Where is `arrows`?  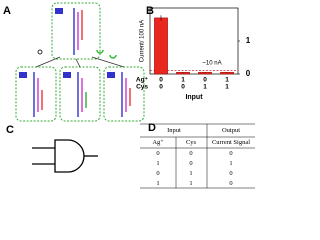 arrows is located at coordinates (80, 62).